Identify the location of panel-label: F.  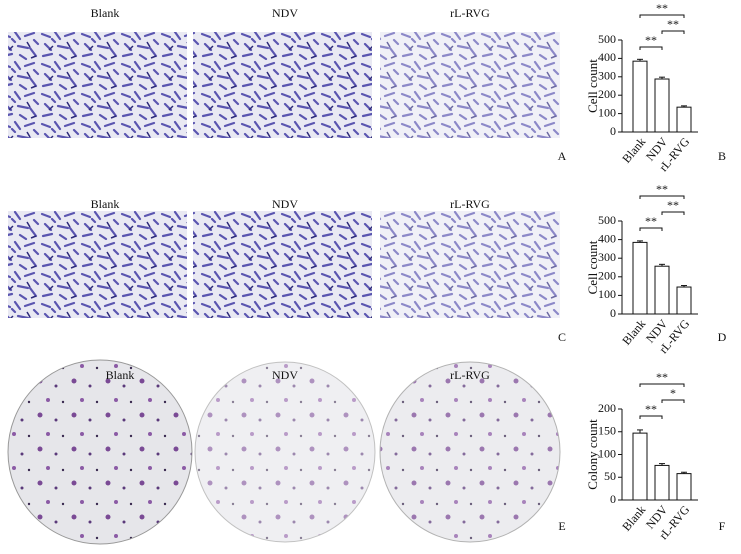
(722, 526).